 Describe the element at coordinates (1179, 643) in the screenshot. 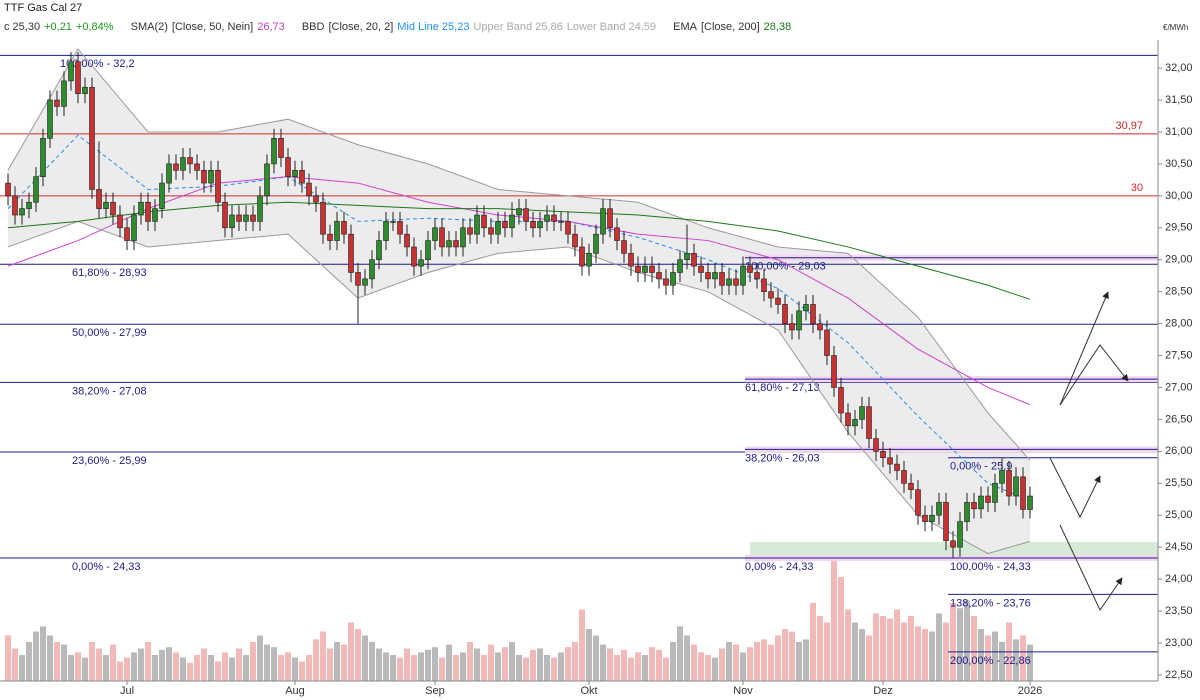

I see `y-tick-label: 23,00` at that location.